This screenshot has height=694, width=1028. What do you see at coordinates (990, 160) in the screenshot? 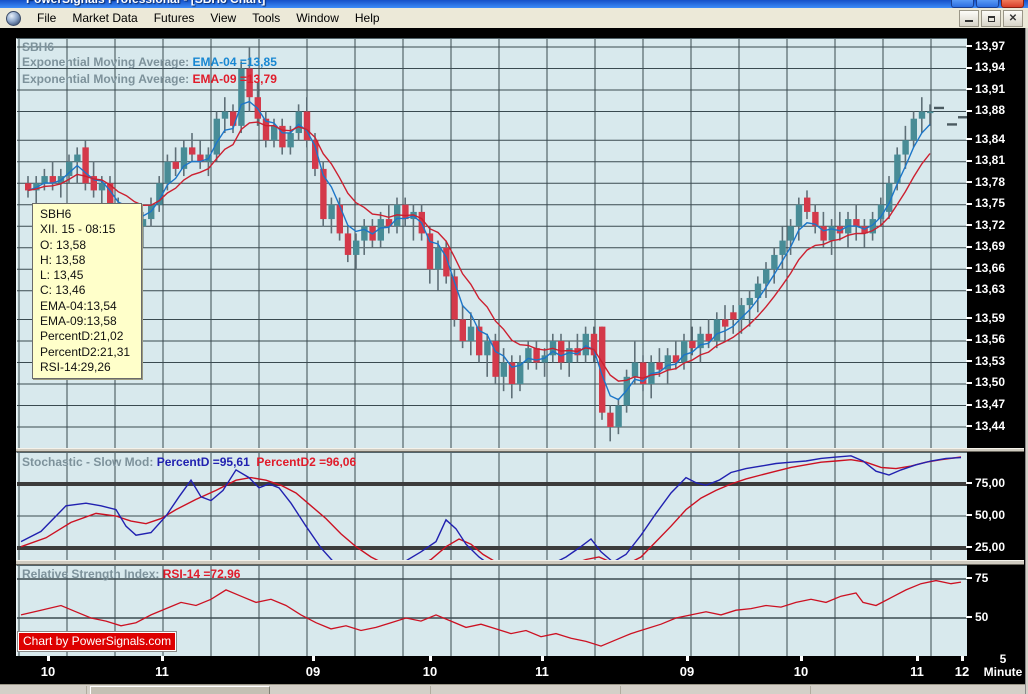
I see `price-axis-label: 13,81` at bounding box center [990, 160].